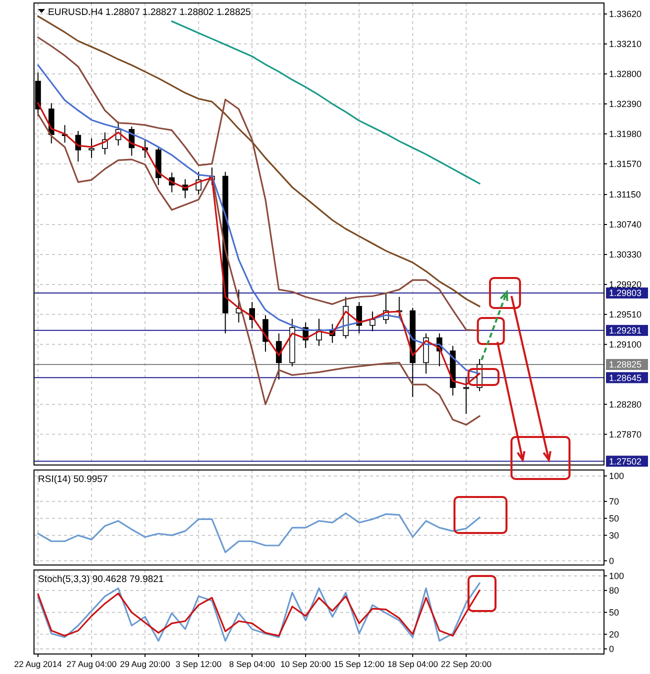 The height and width of the screenshot is (674, 650). I want to click on y-tick-label: 1.27870, so click(625, 434).